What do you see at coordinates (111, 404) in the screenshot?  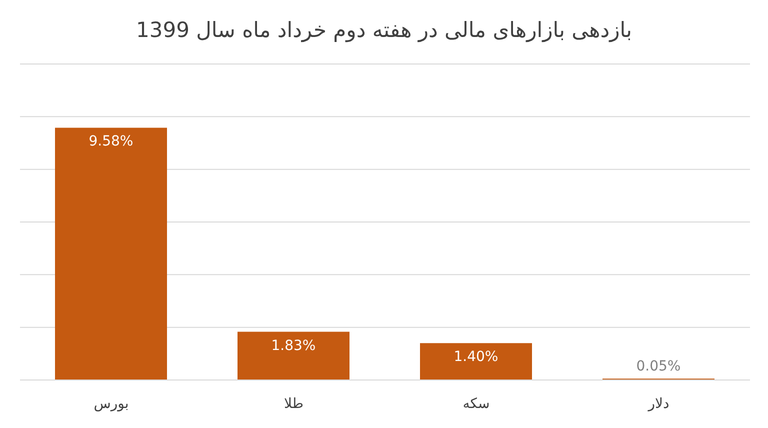 I see `x-tick-label: بورس` at bounding box center [111, 404].